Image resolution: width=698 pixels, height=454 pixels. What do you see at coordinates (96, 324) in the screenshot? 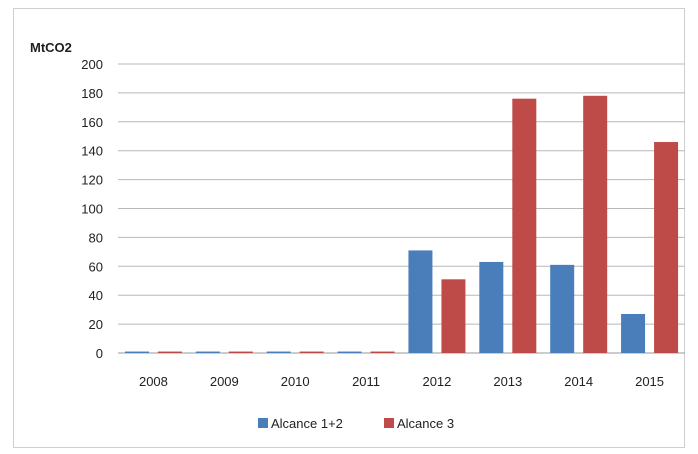
I see `y-tick-label: 20` at bounding box center [96, 324].